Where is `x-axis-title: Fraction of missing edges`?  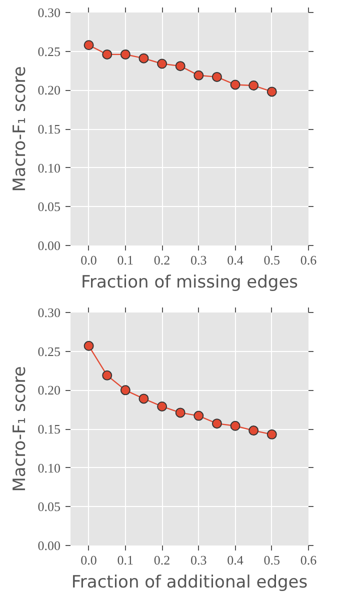 x-axis-title: Fraction of missing edges is located at coordinates (189, 282).